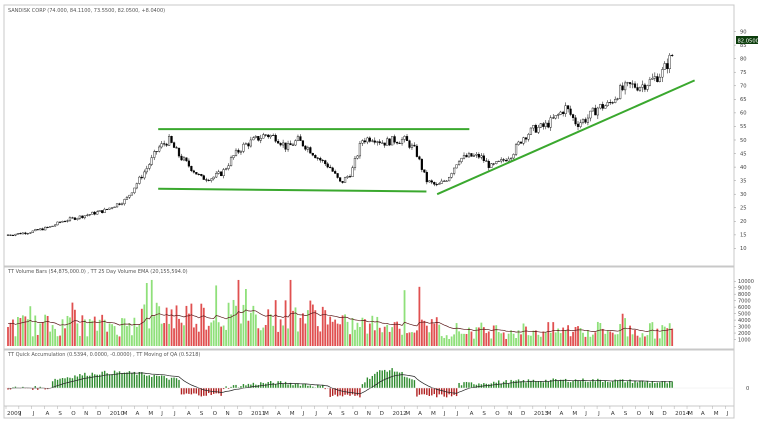  I want to click on price-tick-label: 40, so click(743, 168).